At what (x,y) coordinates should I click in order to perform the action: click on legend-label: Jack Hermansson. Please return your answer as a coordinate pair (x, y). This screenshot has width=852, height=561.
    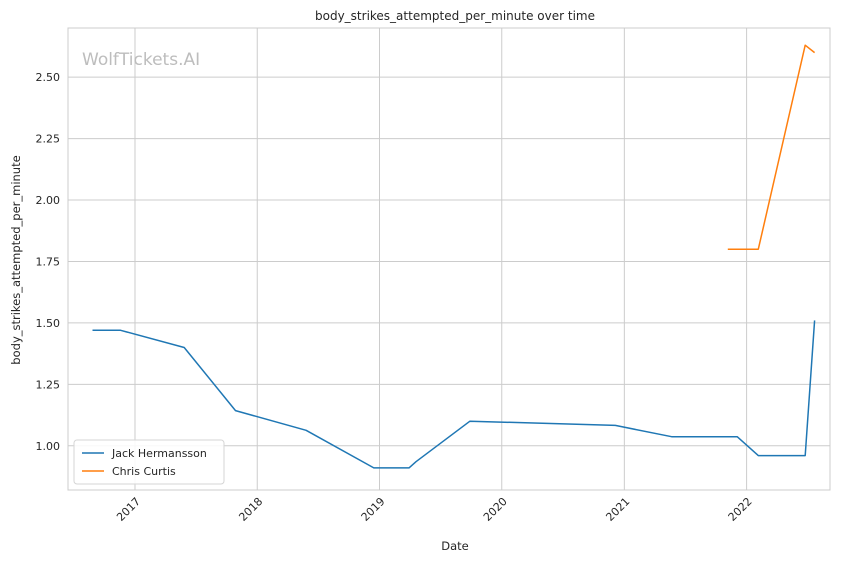
    Looking at the image, I should click on (159, 453).